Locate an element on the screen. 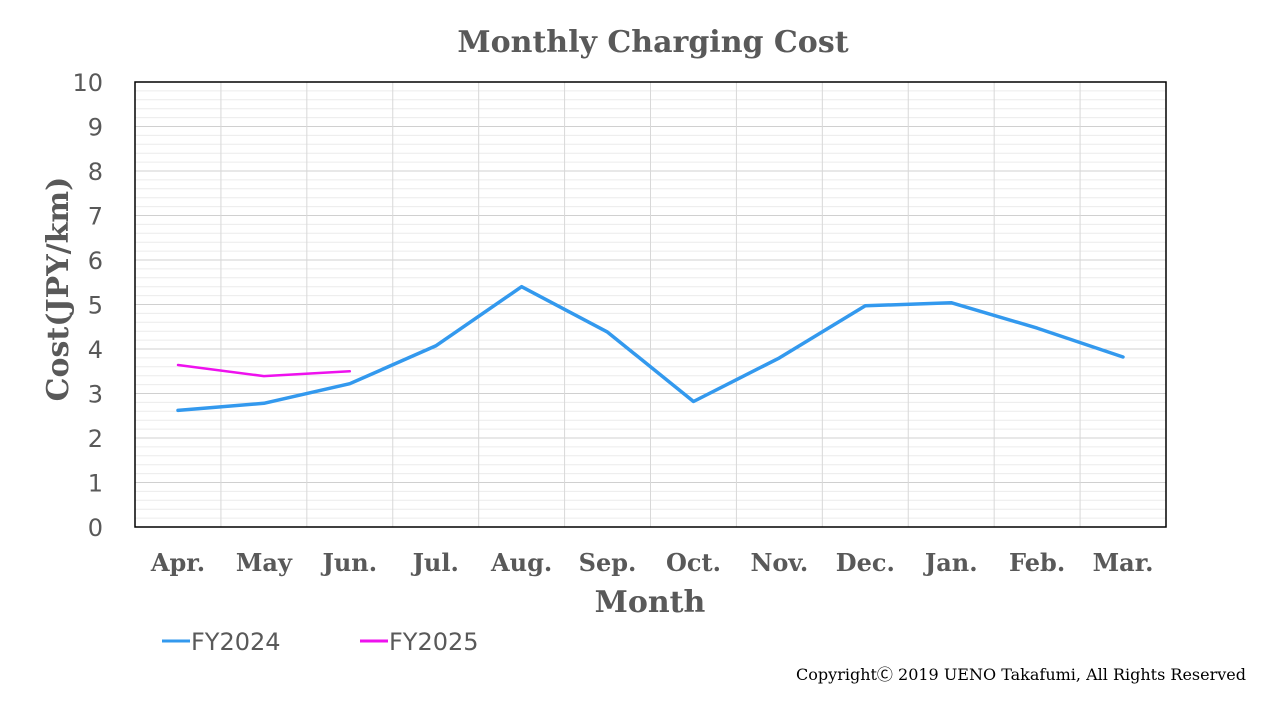 The image size is (1280, 720). x-axis-label: Month is located at coordinates (650, 602).